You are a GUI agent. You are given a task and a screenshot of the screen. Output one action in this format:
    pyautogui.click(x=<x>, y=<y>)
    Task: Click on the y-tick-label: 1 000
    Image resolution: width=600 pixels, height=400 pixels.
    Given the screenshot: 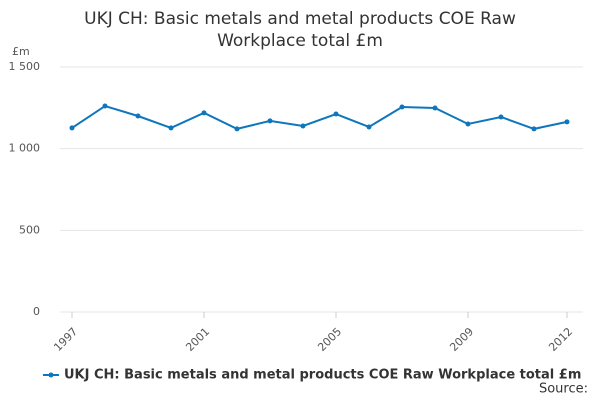 What is the action you would take?
    pyautogui.click(x=25, y=148)
    